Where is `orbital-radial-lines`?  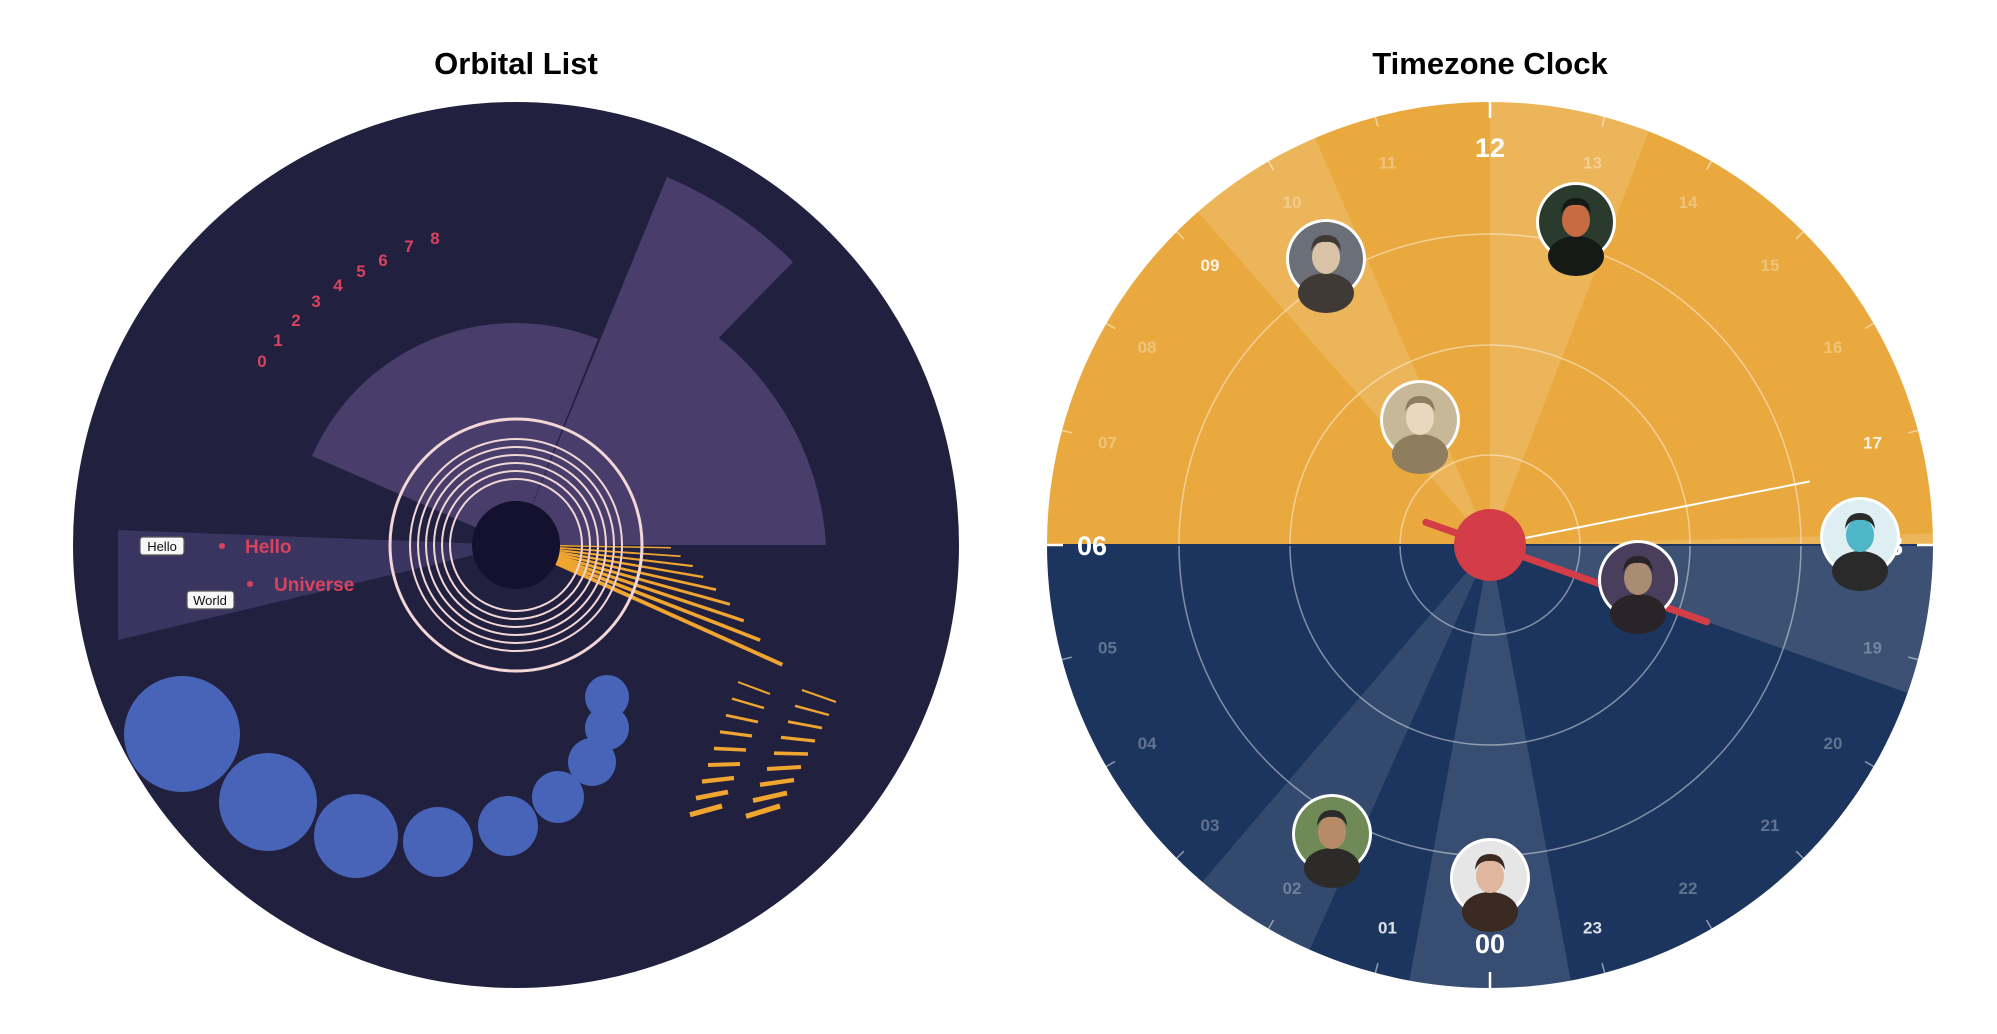
orbital-radial-lines is located at coordinates (669, 606).